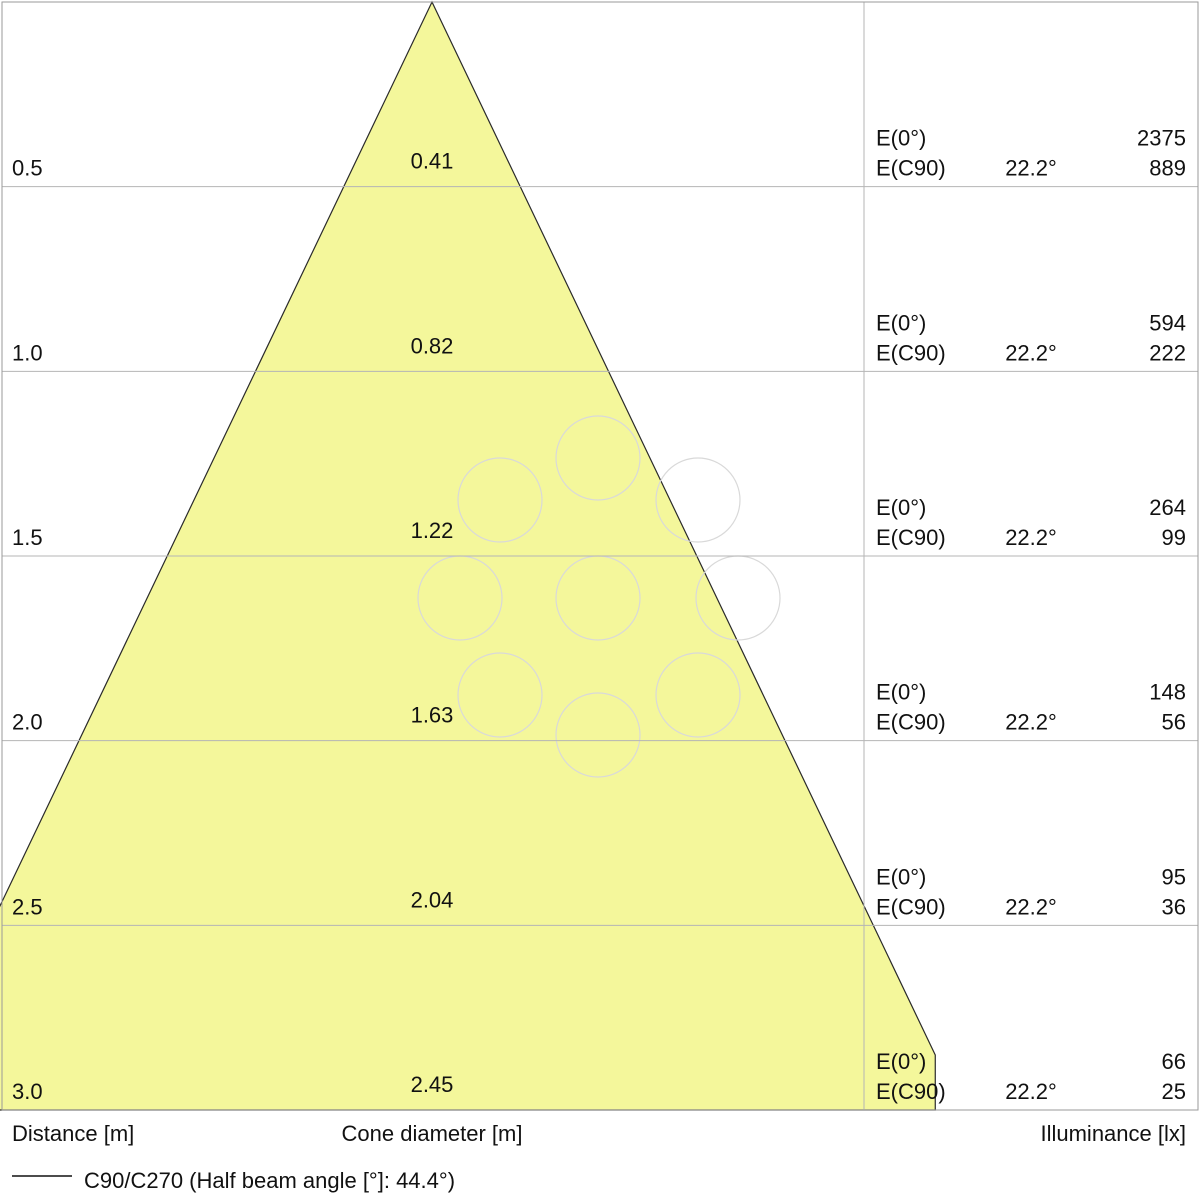 The width and height of the screenshot is (1200, 1195). What do you see at coordinates (432, 161) in the screenshot?
I see `cone-diameter-label: 0.41` at bounding box center [432, 161].